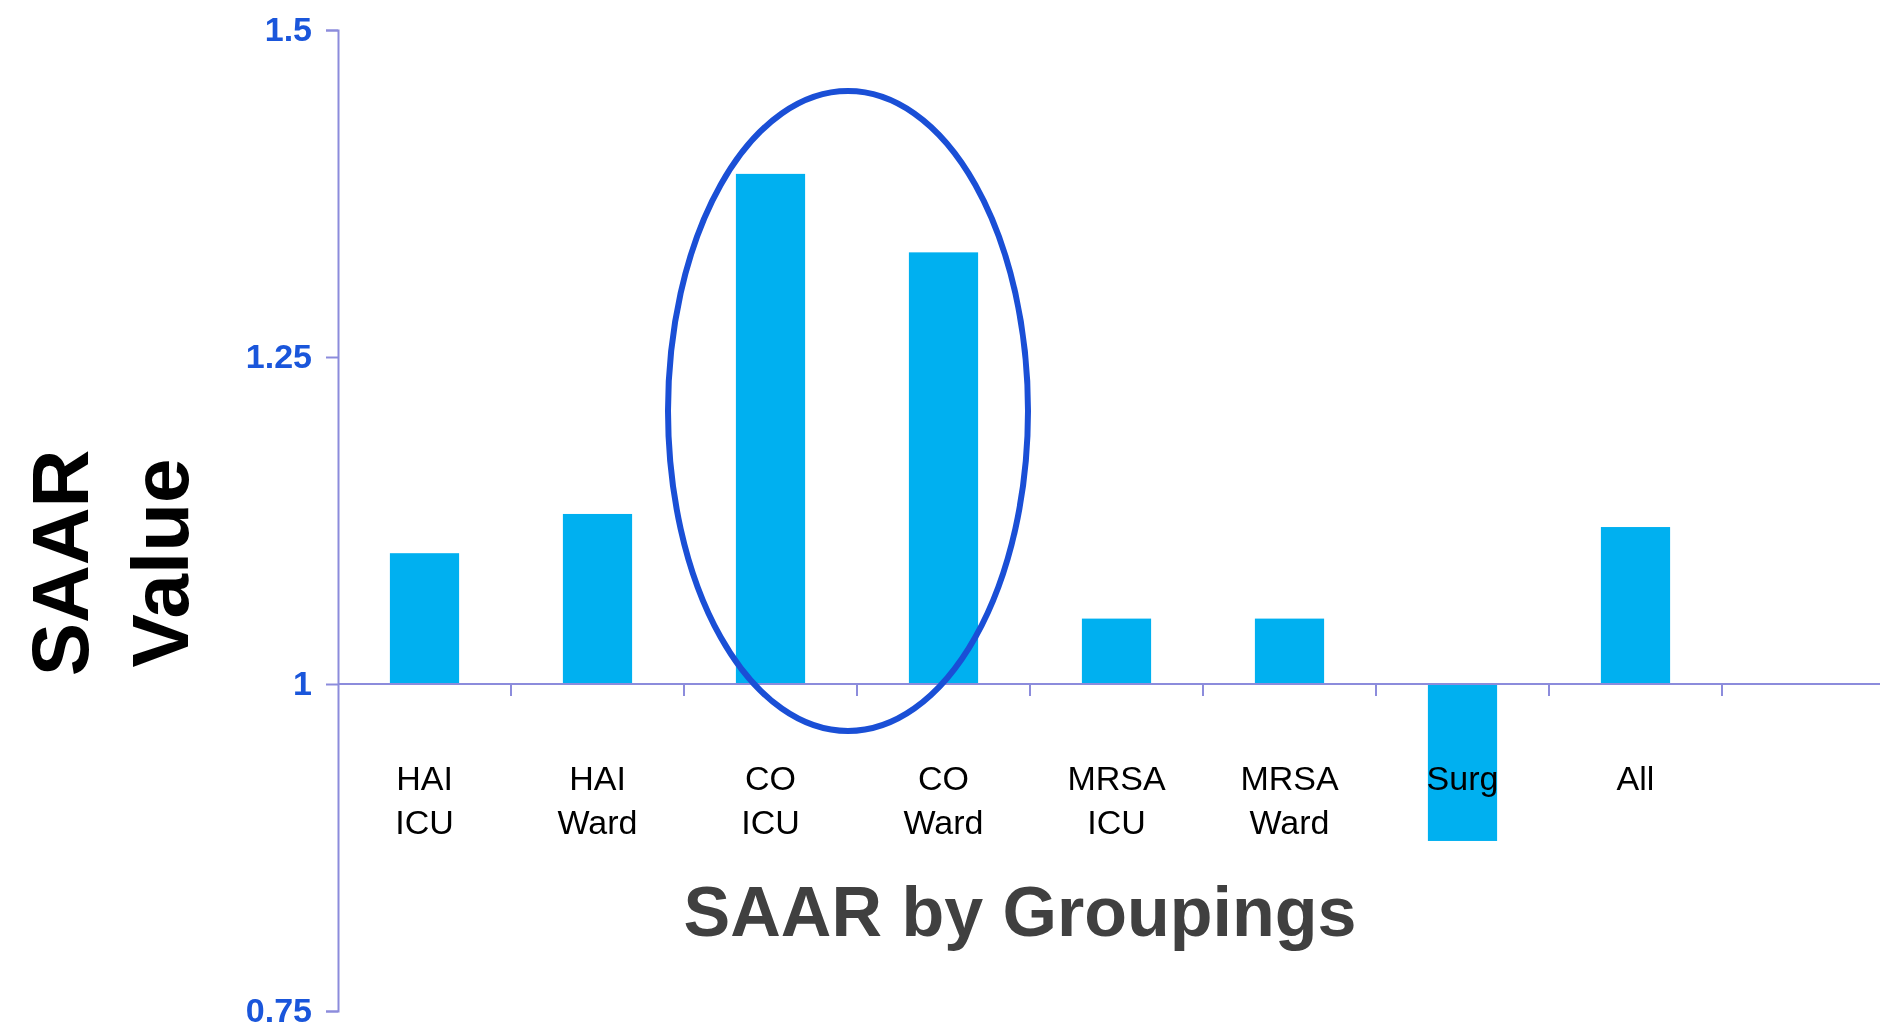  Describe the element at coordinates (278, 356) in the screenshot. I see `y-tick-label: 1.25` at that location.